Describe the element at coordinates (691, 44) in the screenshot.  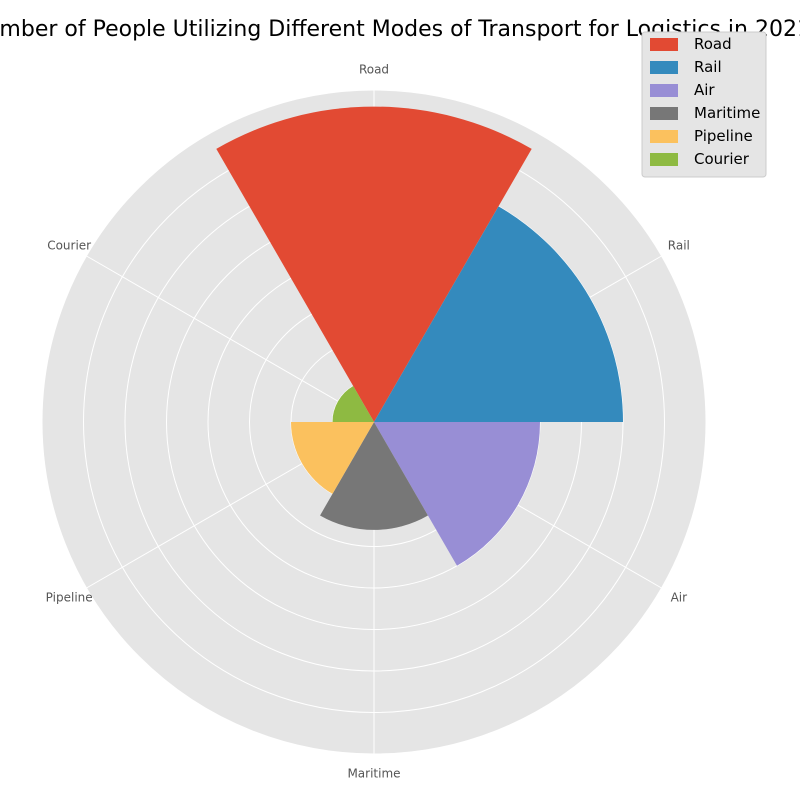
I see `legend-item-road: Road` at that location.